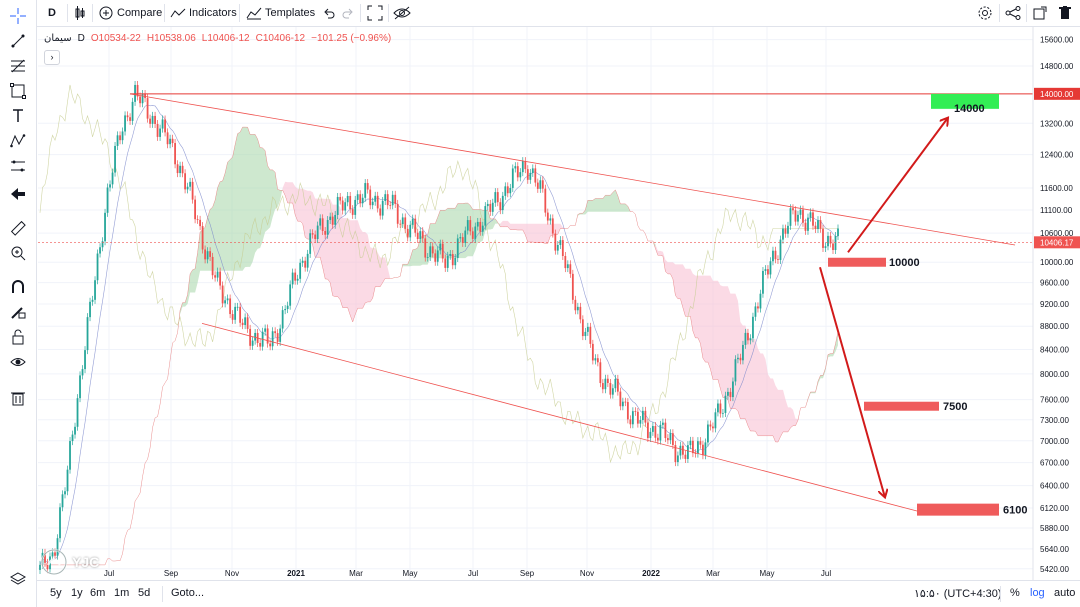 The height and width of the screenshot is (607, 1080). I want to click on cloud-segment, so click(445, 241).